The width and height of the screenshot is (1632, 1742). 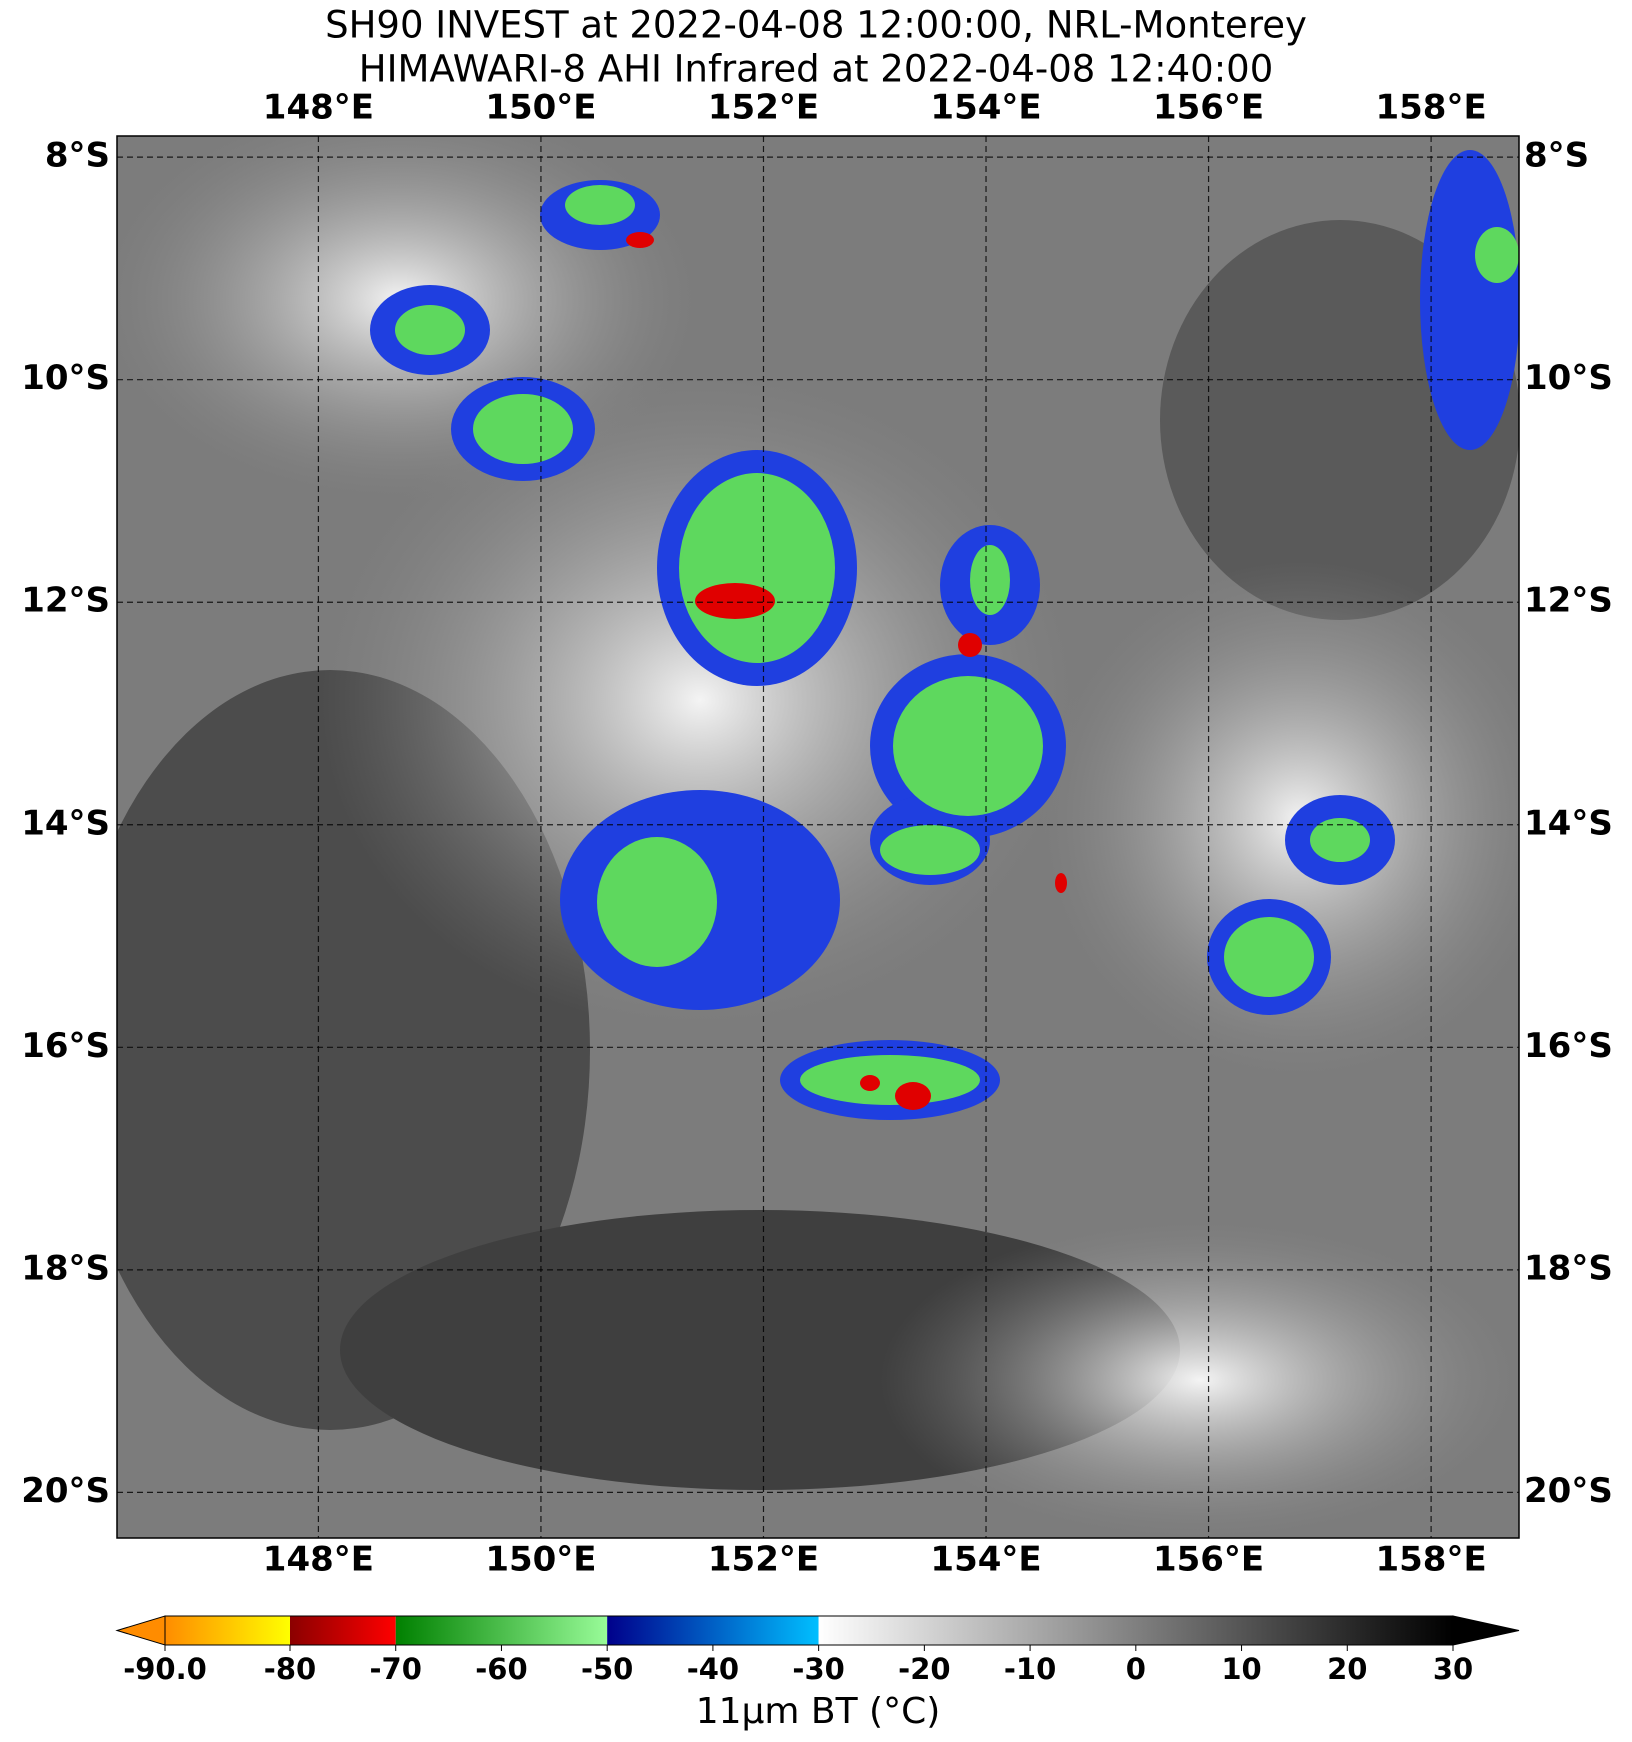 What do you see at coordinates (713, 1669) in the screenshot?
I see `colorbar-tick-label: -40` at bounding box center [713, 1669].